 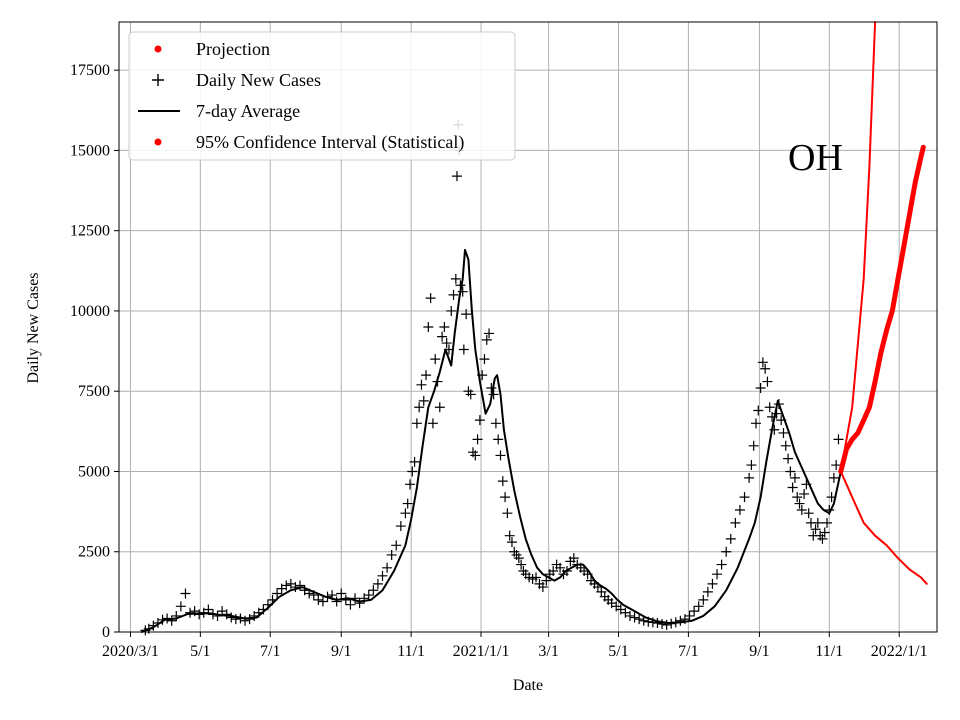 I want to click on x-tick-label: 7/1, so click(x=270, y=651).